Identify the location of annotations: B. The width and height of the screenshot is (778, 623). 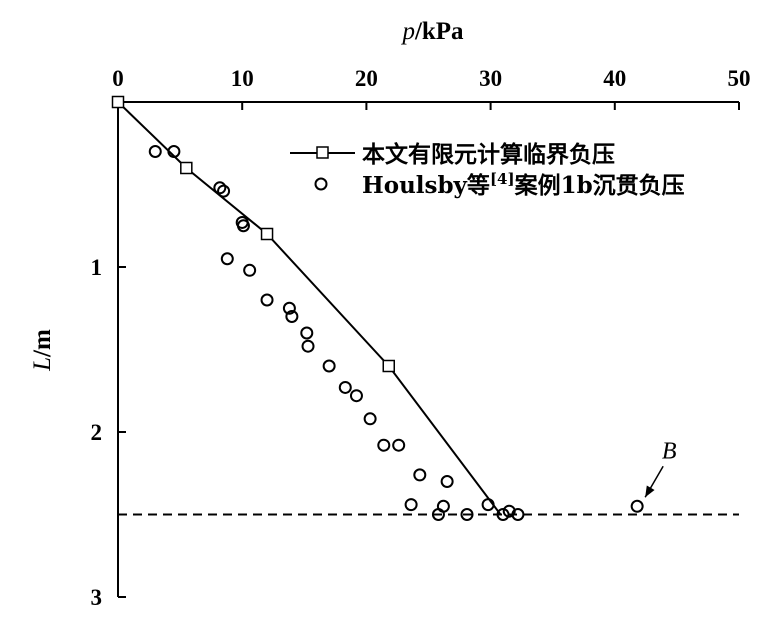
(653, 475).